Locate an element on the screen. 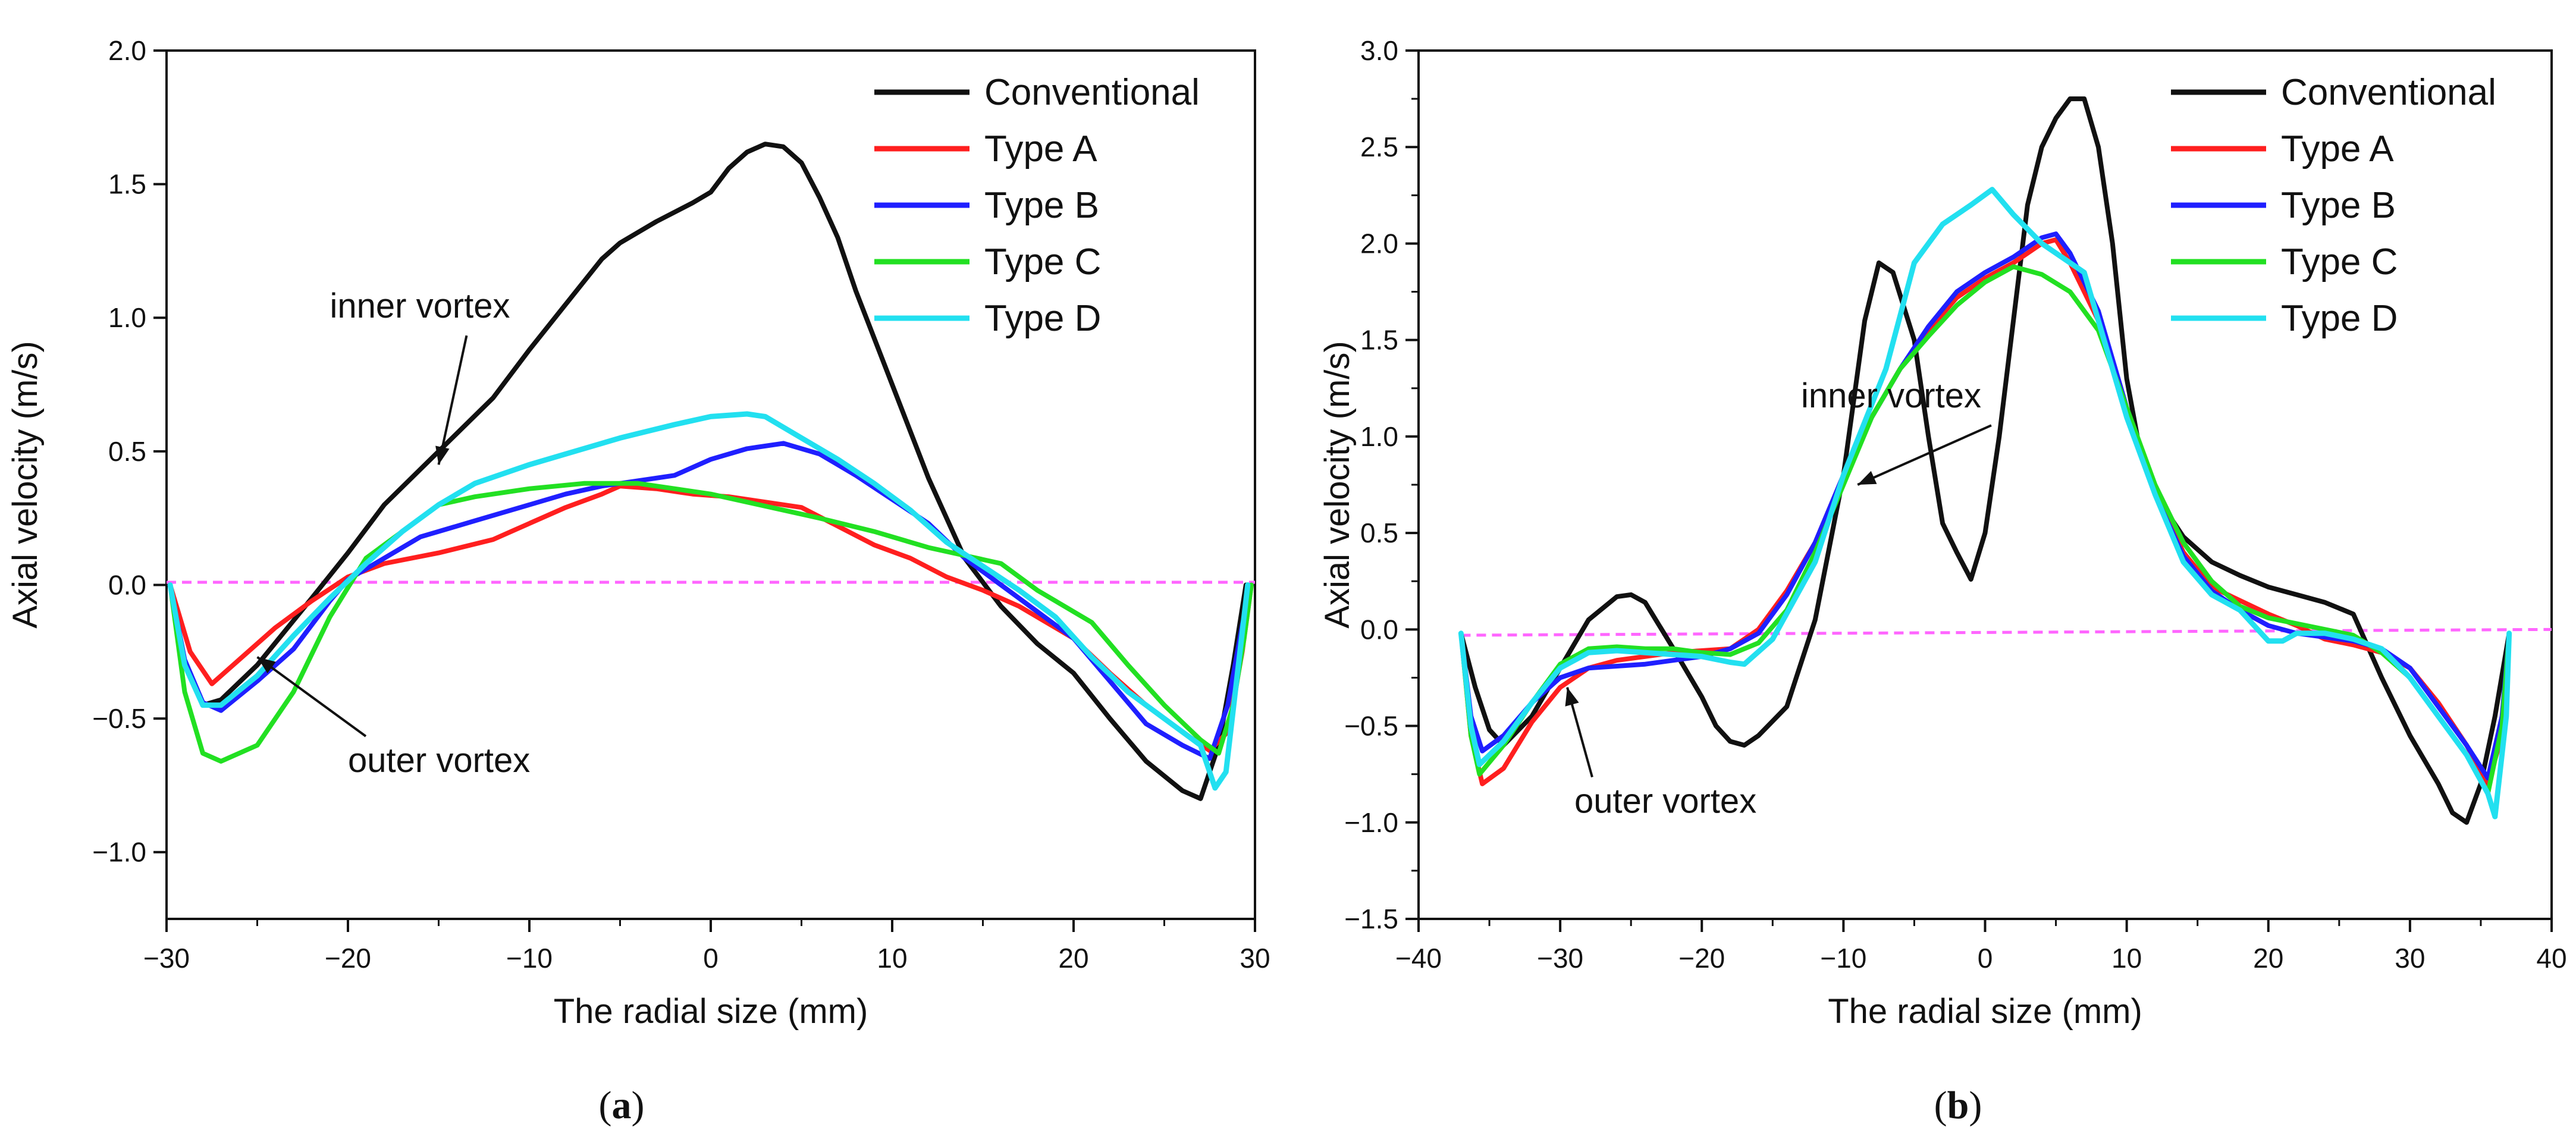 This screenshot has width=2576, height=1136. zero-reference-line is located at coordinates (2006, 632).